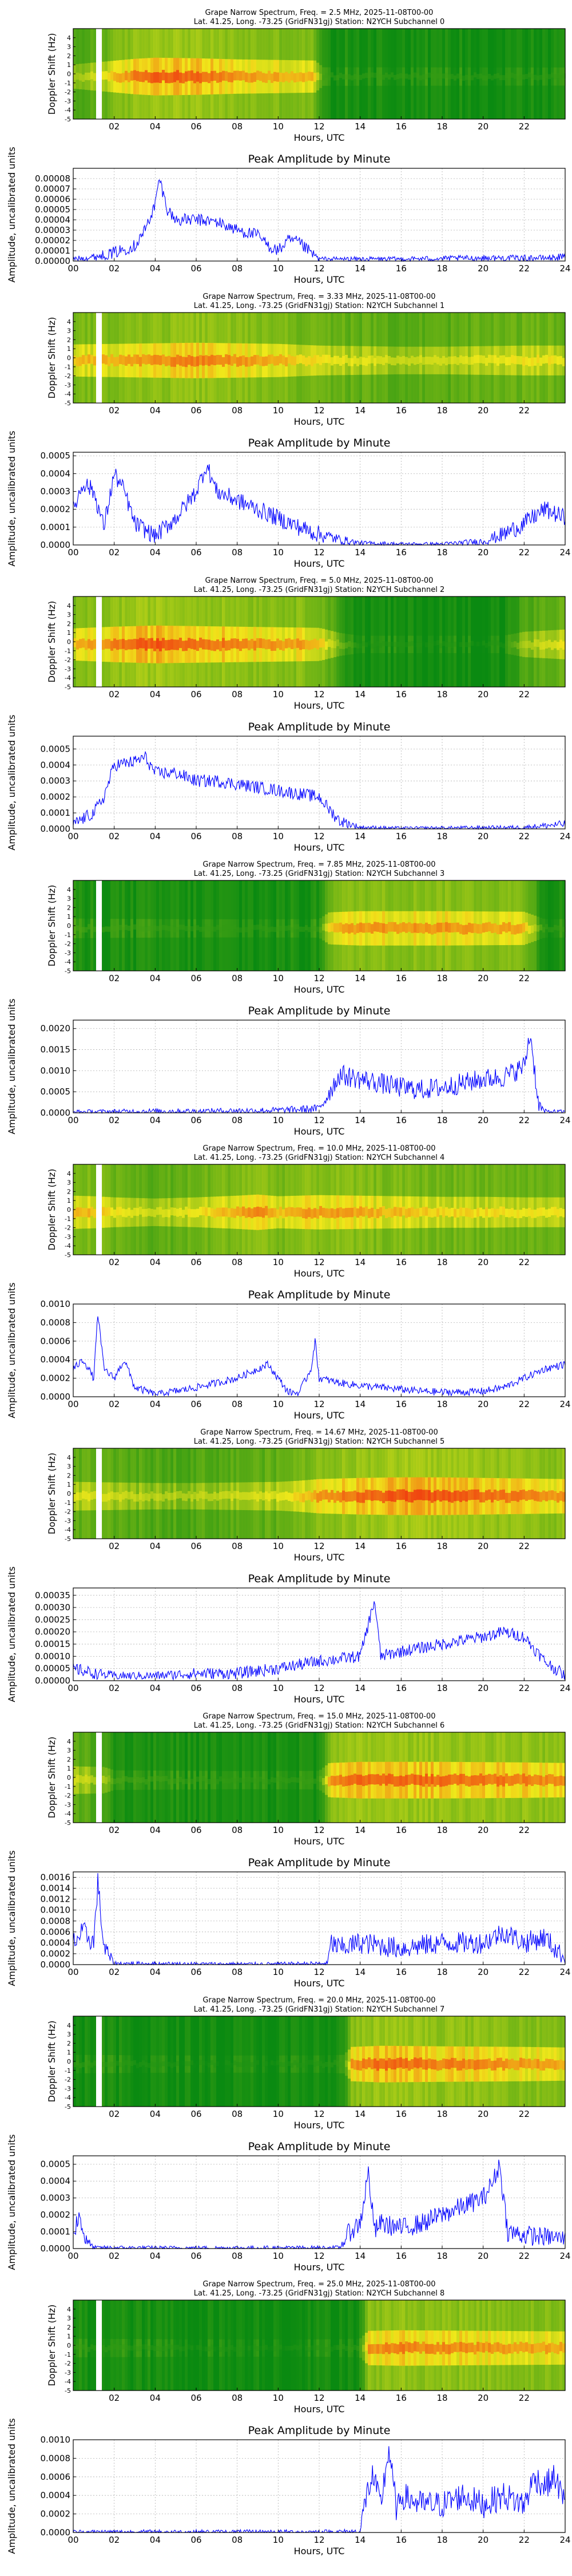  What do you see at coordinates (401, 2256) in the screenshot?
I see `x-tick-label: 16` at bounding box center [401, 2256].